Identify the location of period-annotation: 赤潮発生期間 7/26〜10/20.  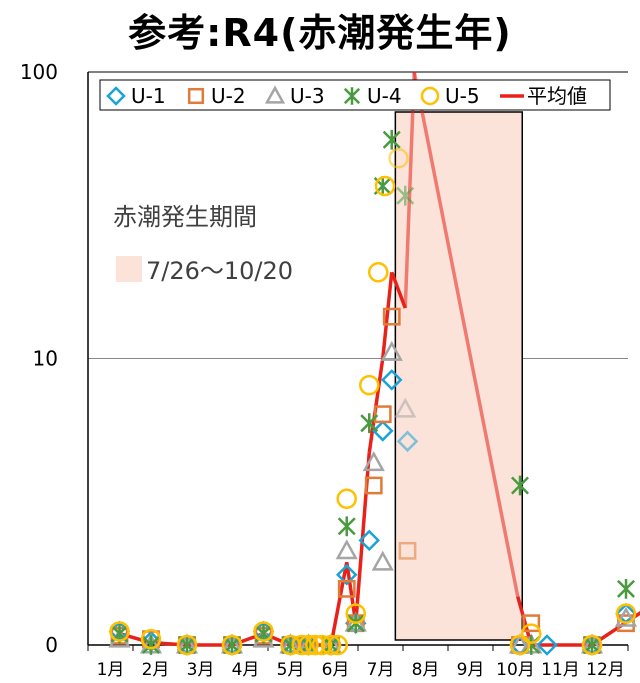
(203, 244).